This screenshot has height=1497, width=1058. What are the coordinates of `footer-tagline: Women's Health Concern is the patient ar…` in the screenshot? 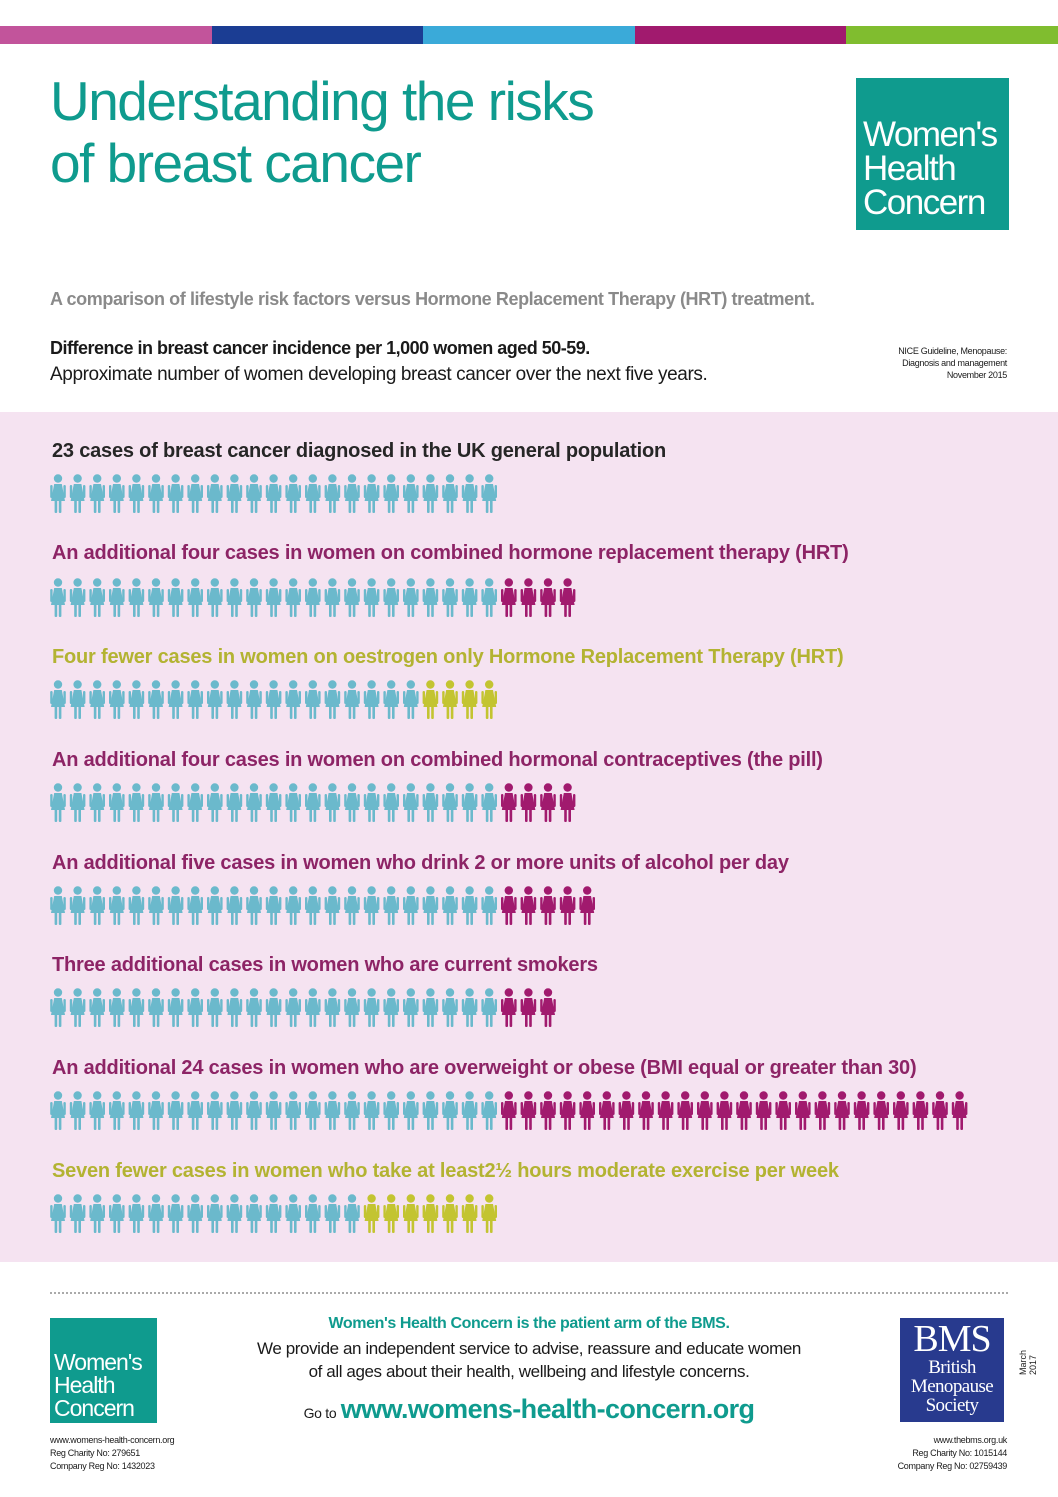 It's located at (529, 1323).